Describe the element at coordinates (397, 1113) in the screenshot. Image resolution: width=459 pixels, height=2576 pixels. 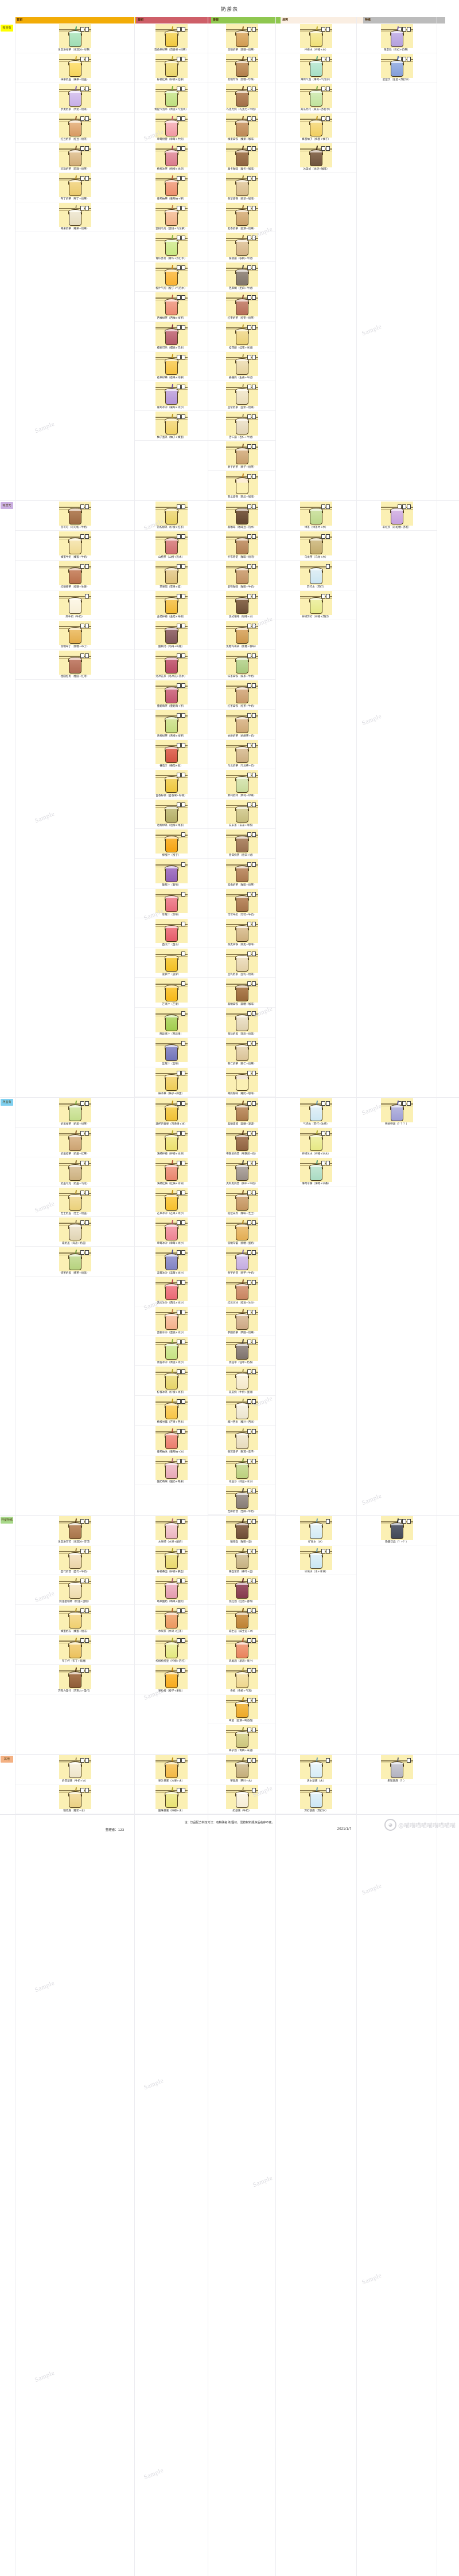
I see `drink-entry: 神秘特调（？？？）` at that location.